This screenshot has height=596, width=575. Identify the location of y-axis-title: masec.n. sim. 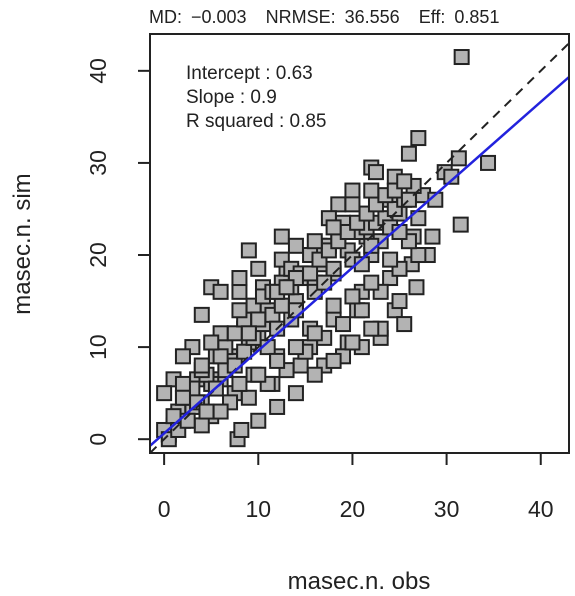
(22, 243).